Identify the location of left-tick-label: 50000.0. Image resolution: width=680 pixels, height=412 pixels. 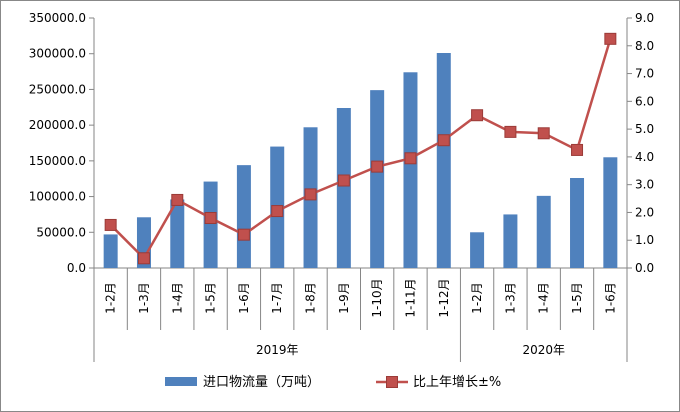
(61, 232).